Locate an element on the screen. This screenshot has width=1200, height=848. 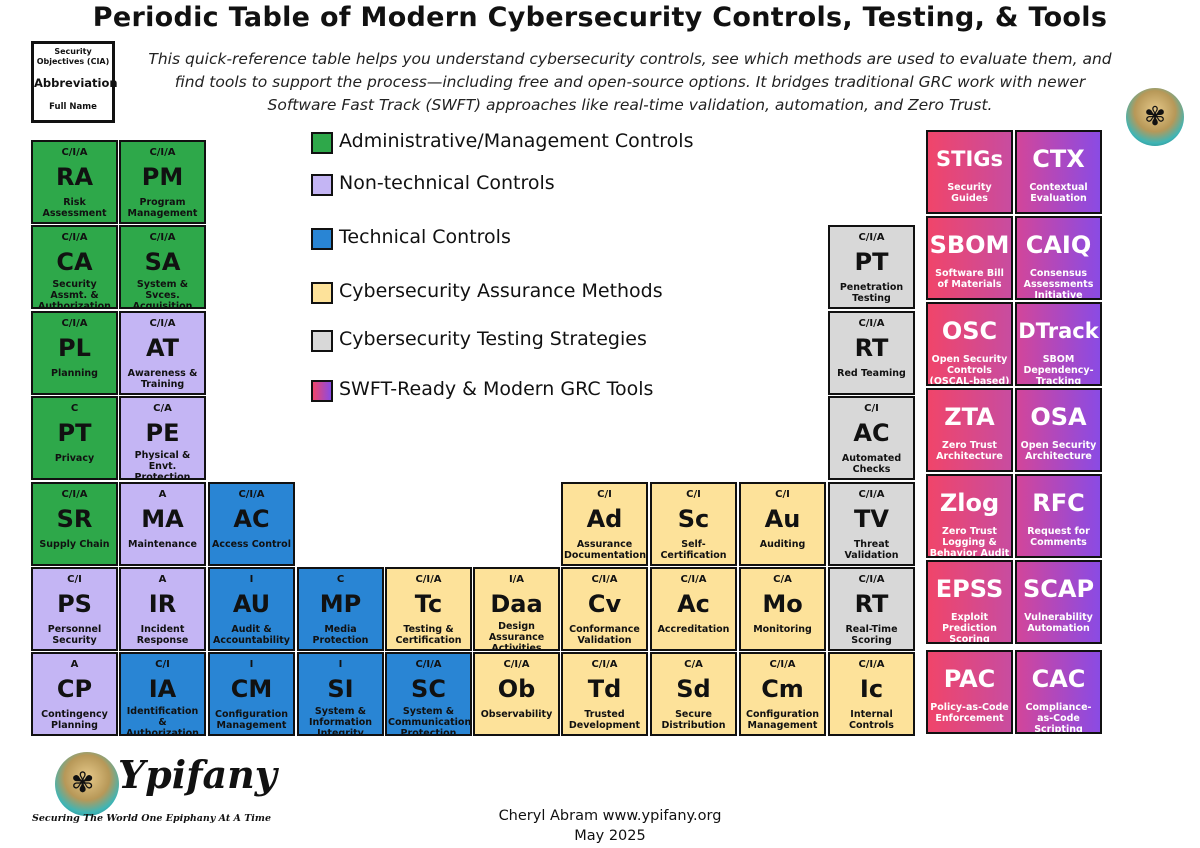
element-full-name: Penetration Testing is located at coordinates (871, 293).